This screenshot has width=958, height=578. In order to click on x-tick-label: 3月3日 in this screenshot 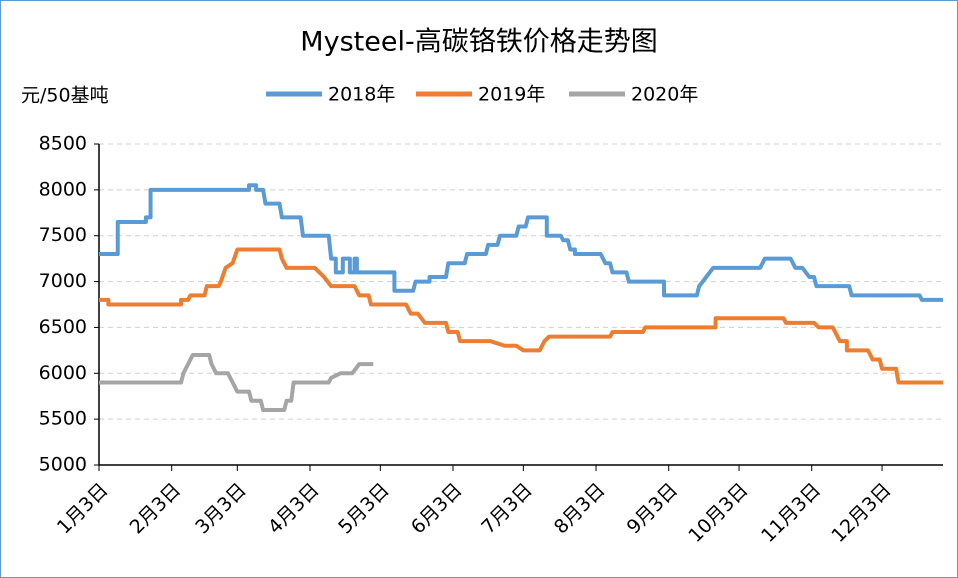, I will do `click(221, 509)`.